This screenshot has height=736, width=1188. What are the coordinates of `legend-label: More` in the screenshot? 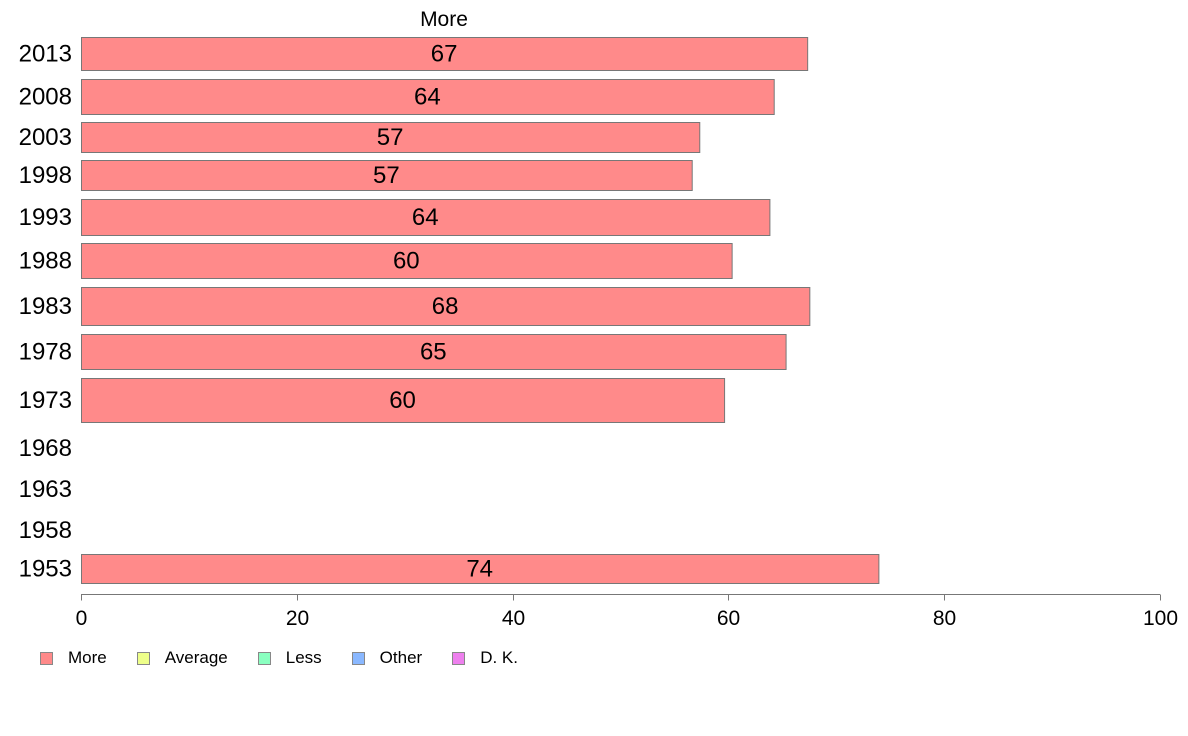 It's located at (87, 657).